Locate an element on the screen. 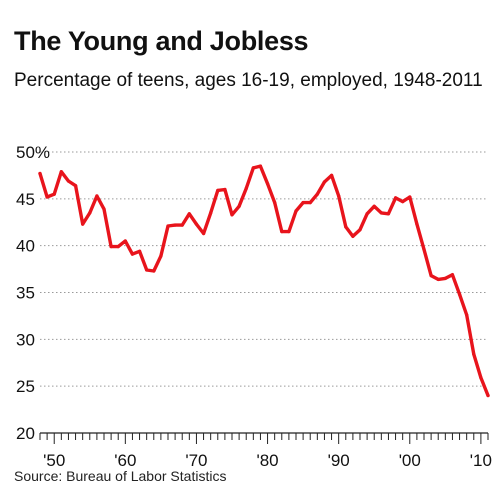  y-tick-label: 50% is located at coordinates (33, 152).